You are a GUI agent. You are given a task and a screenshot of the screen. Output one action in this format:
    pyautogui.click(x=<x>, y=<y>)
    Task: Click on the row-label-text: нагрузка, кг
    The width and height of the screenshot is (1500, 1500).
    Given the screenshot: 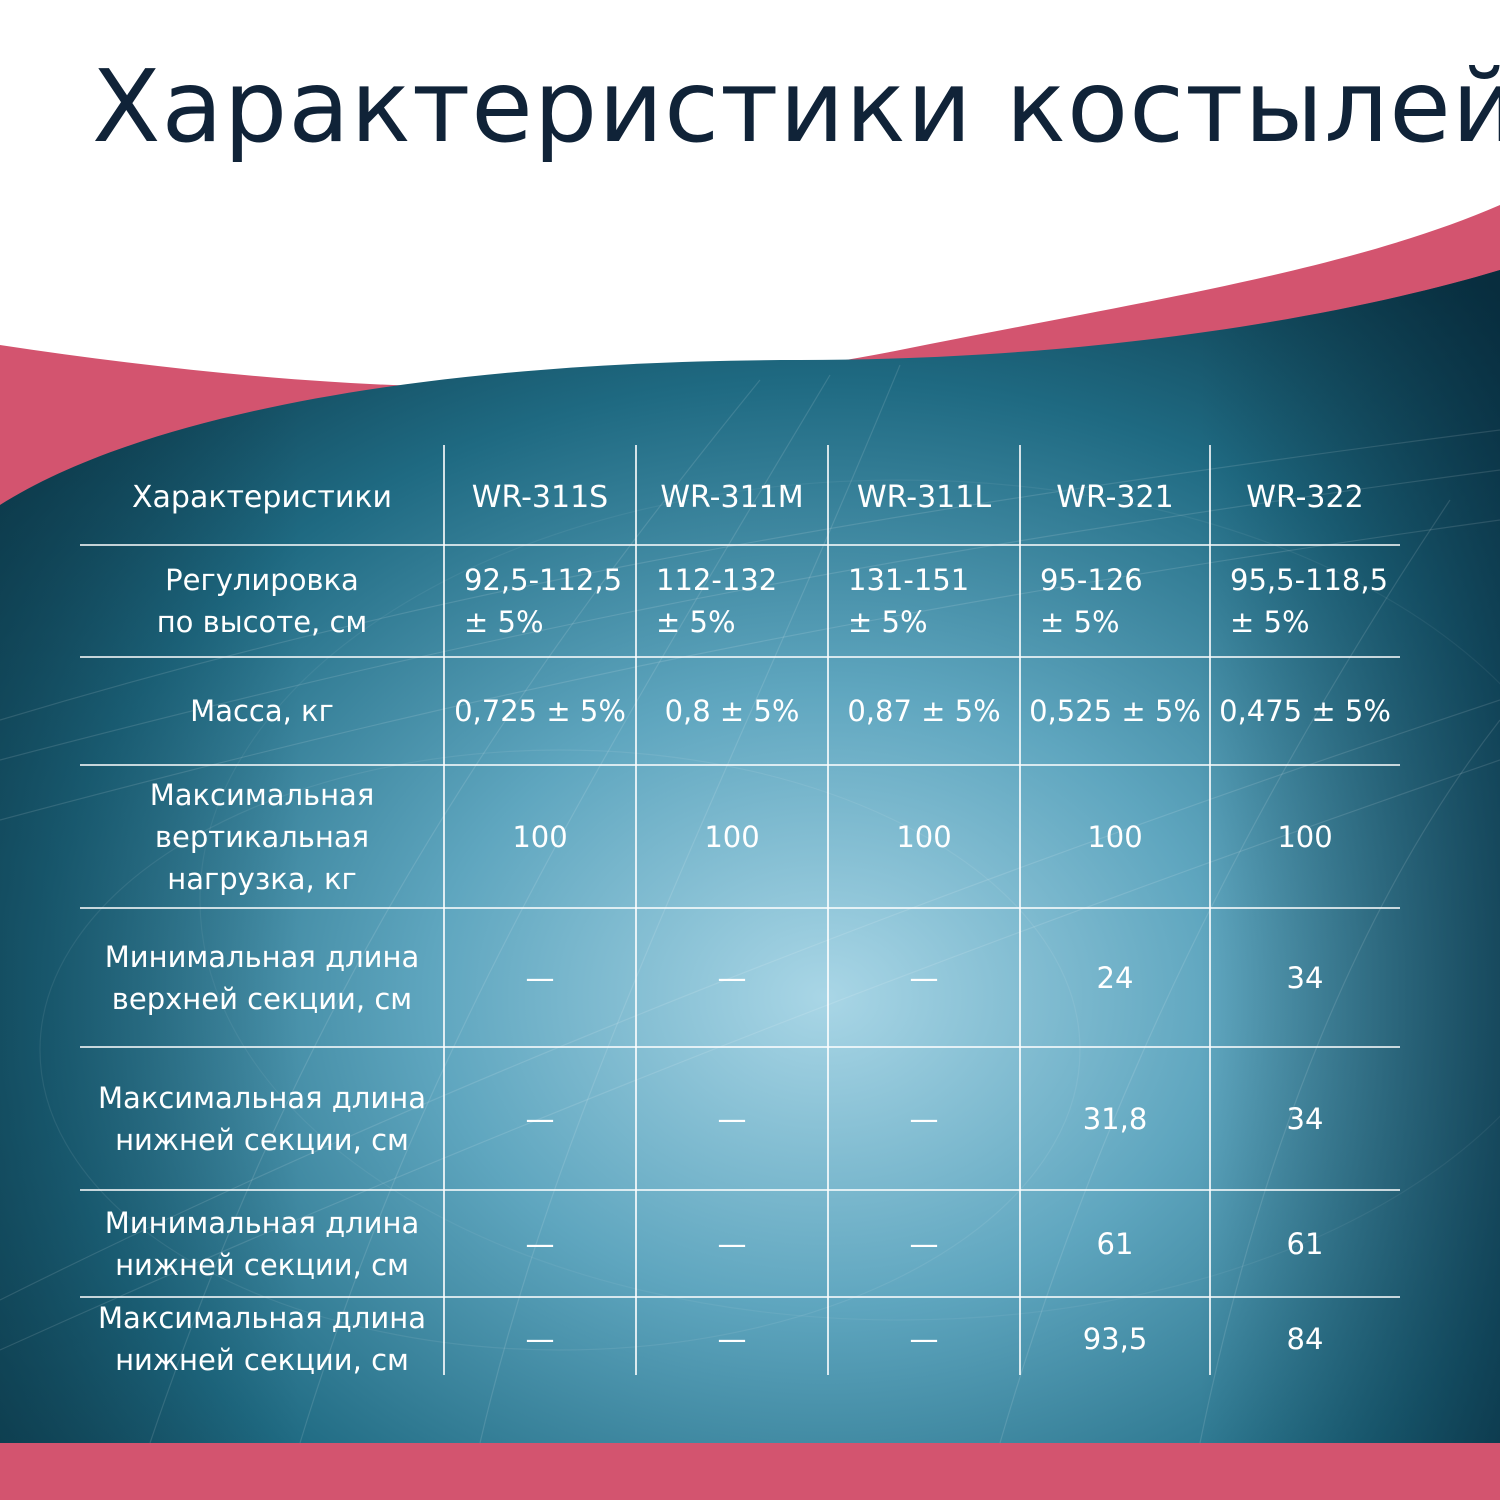 What is the action you would take?
    pyautogui.click(x=262, y=878)
    